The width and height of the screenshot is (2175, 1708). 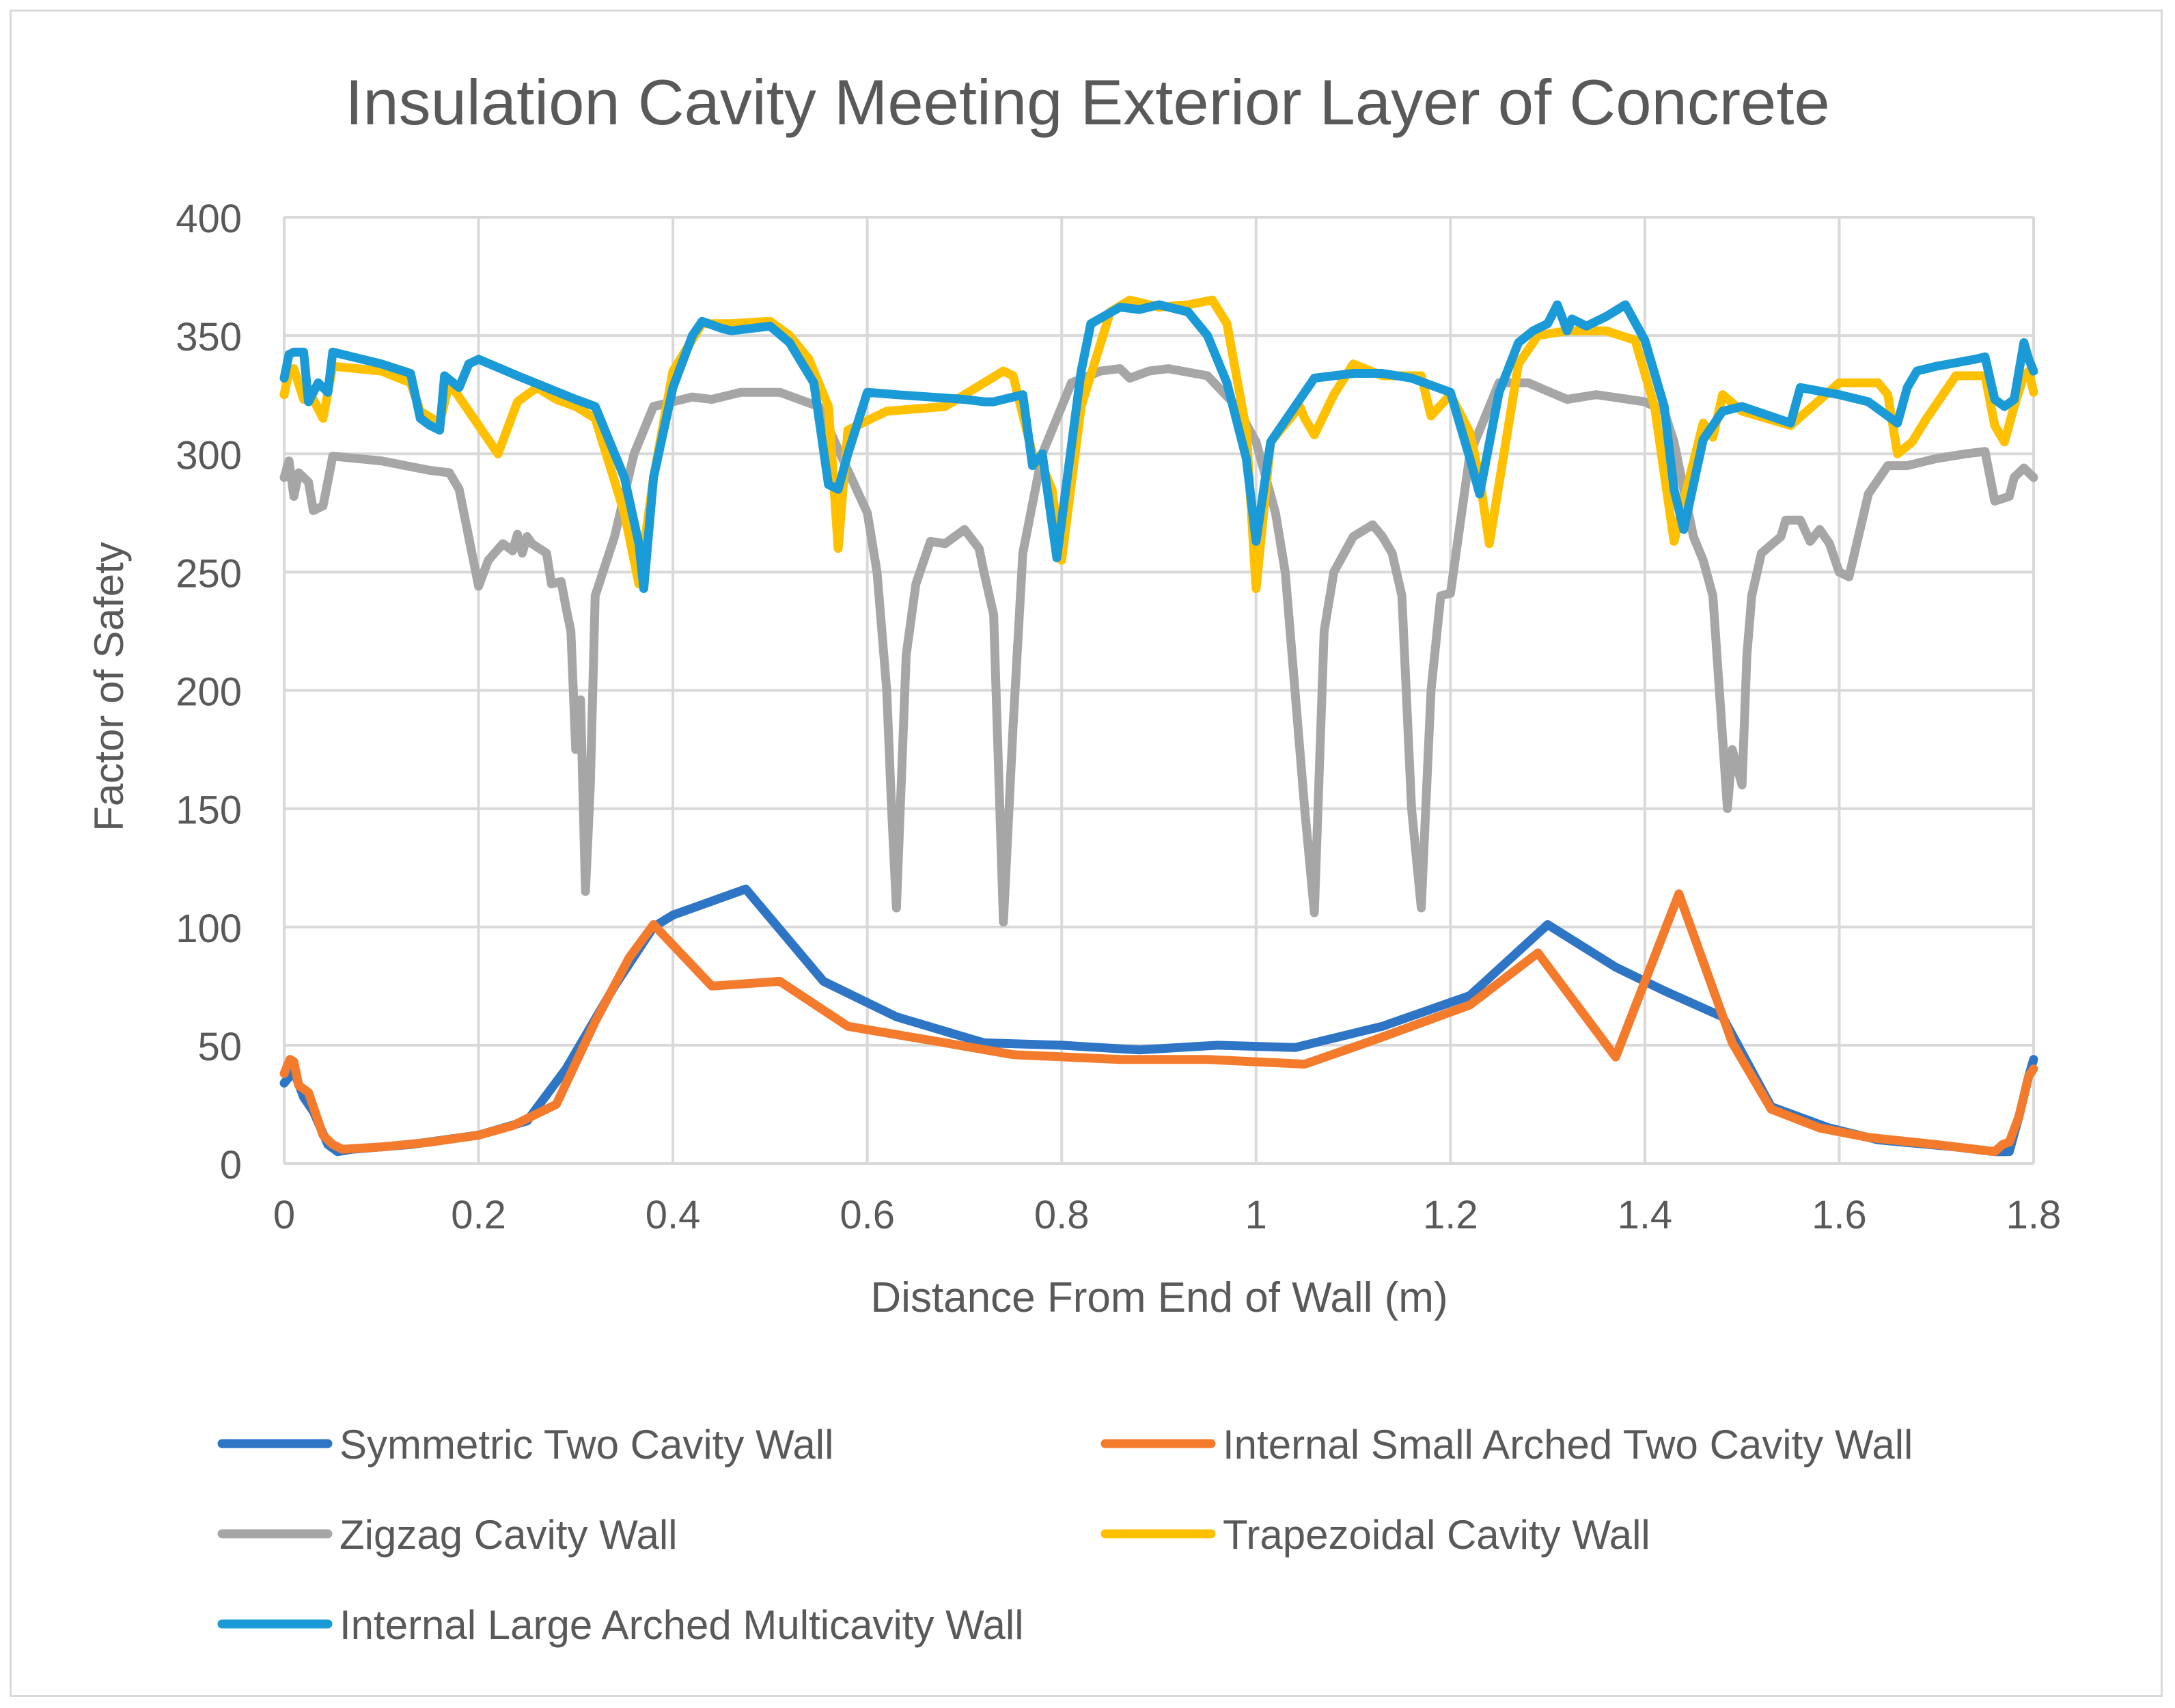 I want to click on y-tick-label: 250, so click(x=209, y=573).